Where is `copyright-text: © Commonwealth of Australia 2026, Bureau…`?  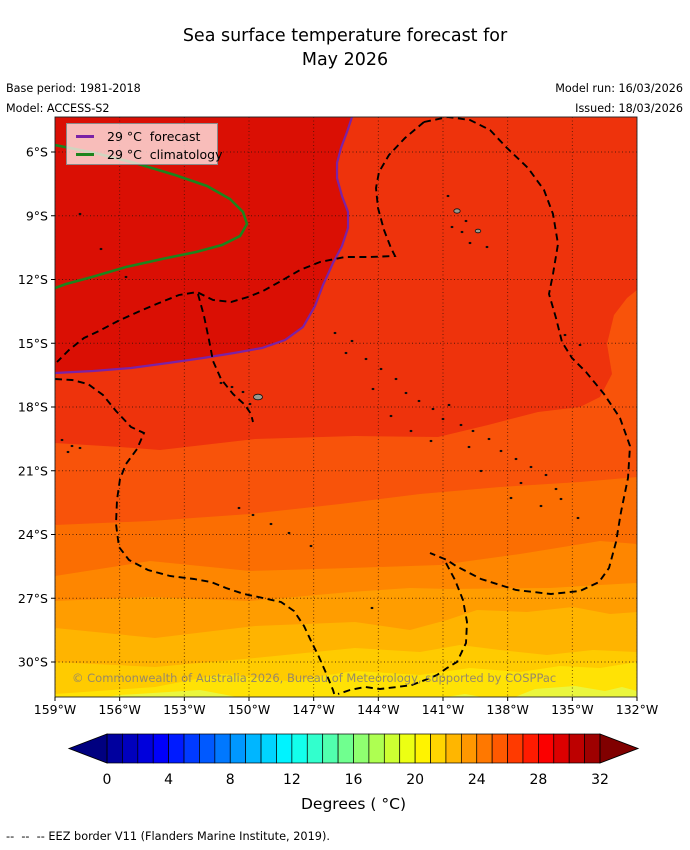
copyright-text: © Commonwealth of Australia 2026, Bureau… is located at coordinates (314, 678).